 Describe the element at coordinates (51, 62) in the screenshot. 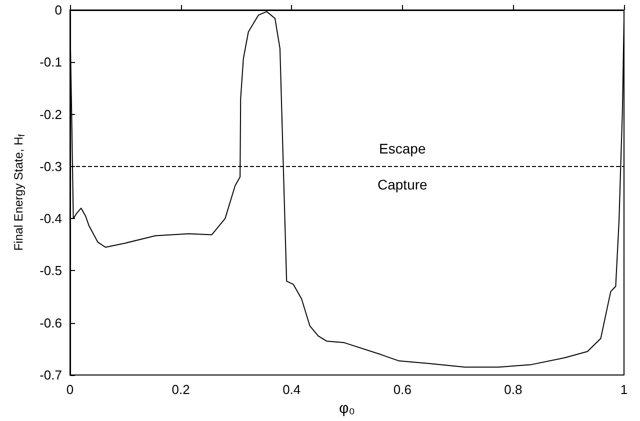

I see `y-tick-label: -0.1` at that location.